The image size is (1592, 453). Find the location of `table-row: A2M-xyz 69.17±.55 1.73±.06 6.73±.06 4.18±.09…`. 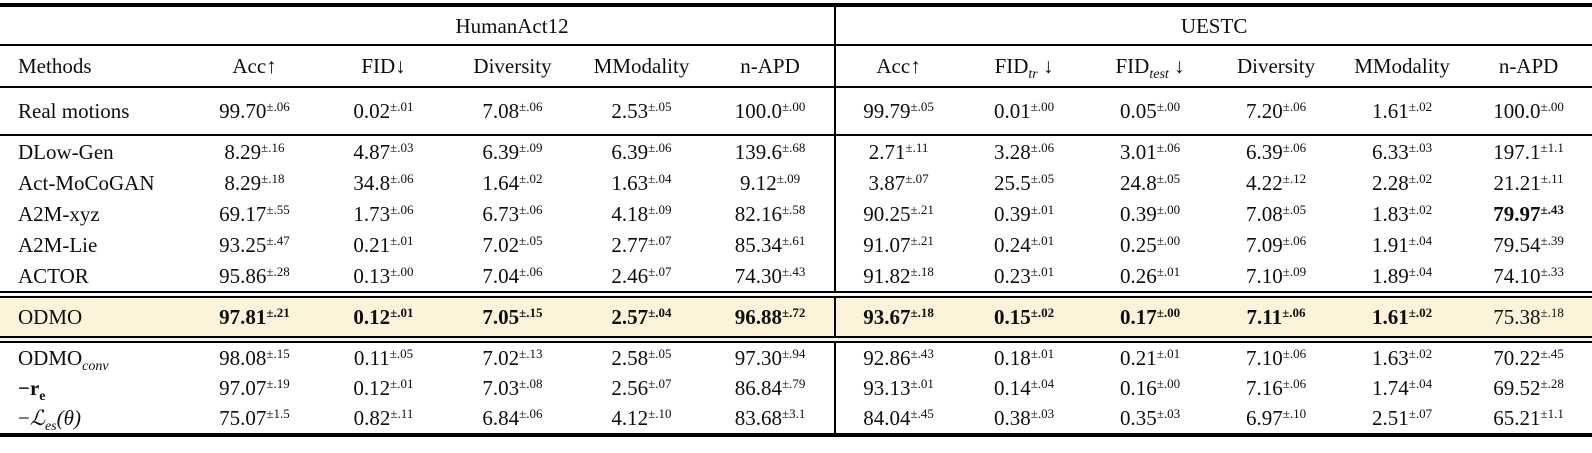

table-row: A2M-xyz 69.17±.55 1.73±.06 6.73±.06 4.18±.09… is located at coordinates (796, 213).